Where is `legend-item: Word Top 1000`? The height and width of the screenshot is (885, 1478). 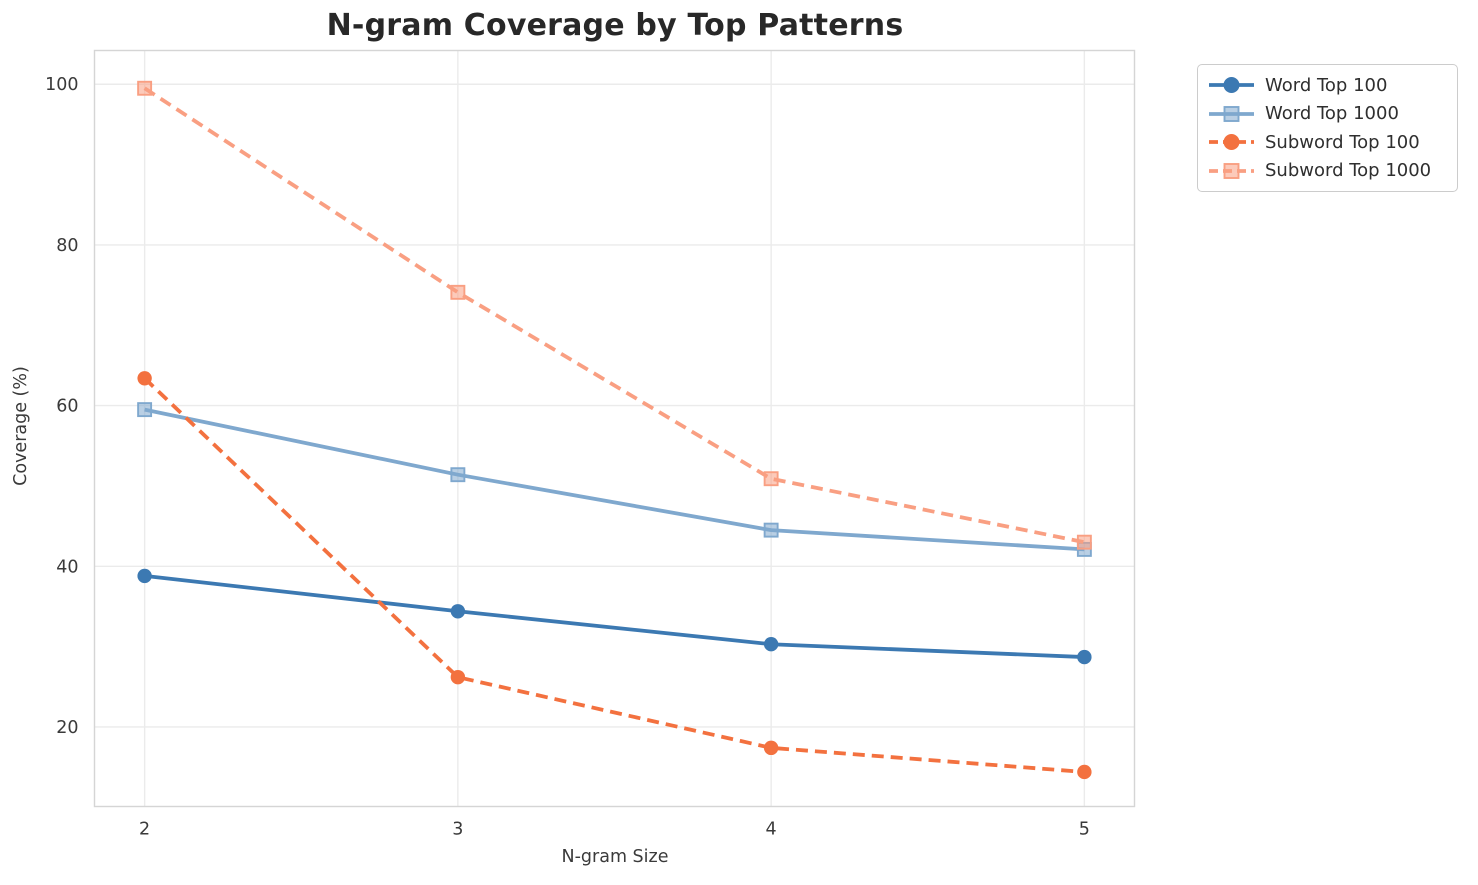
legend-item: Word Top 1000 is located at coordinates (1327, 114).